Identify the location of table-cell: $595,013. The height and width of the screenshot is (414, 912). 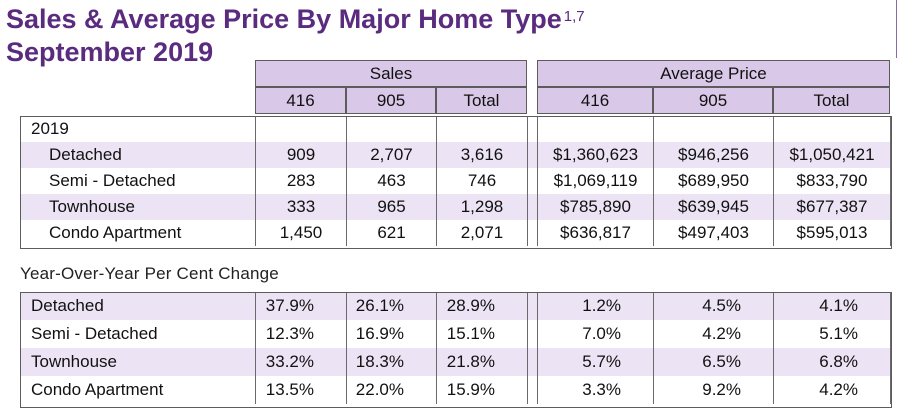
(832, 233).